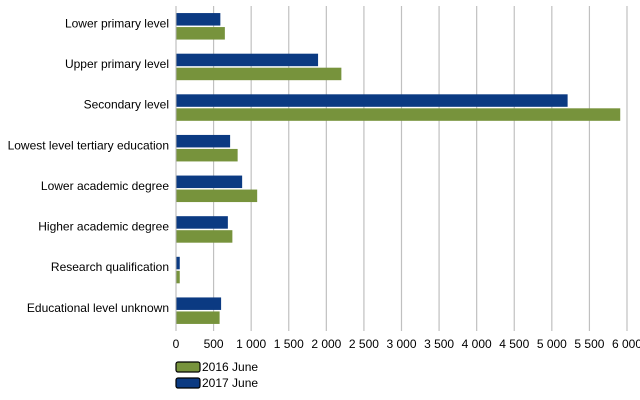  I want to click on category-label-secondary-level: Secondary level, so click(126, 105).